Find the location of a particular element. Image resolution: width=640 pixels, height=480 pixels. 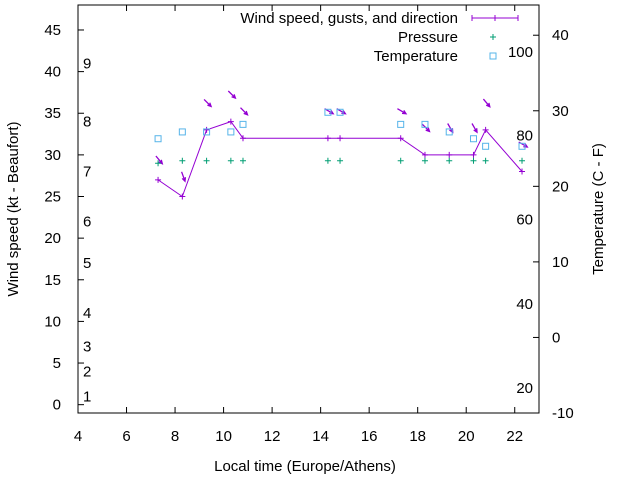

legend-label-wind: Wind speed, gusts, and direction is located at coordinates (349, 18).